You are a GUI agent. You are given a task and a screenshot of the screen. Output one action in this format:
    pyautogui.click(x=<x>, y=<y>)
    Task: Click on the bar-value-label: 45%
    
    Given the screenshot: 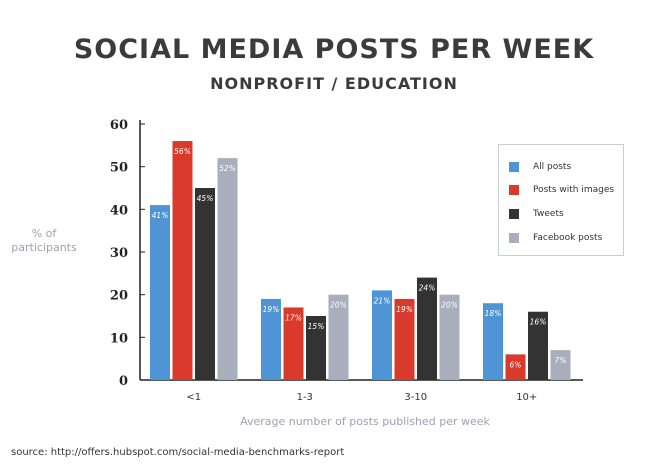 What is the action you would take?
    pyautogui.click(x=205, y=198)
    